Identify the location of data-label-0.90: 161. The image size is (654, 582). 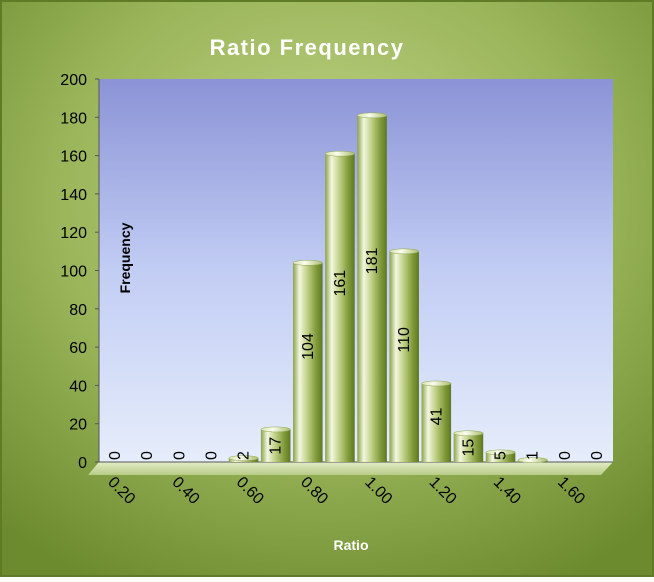
(340, 283).